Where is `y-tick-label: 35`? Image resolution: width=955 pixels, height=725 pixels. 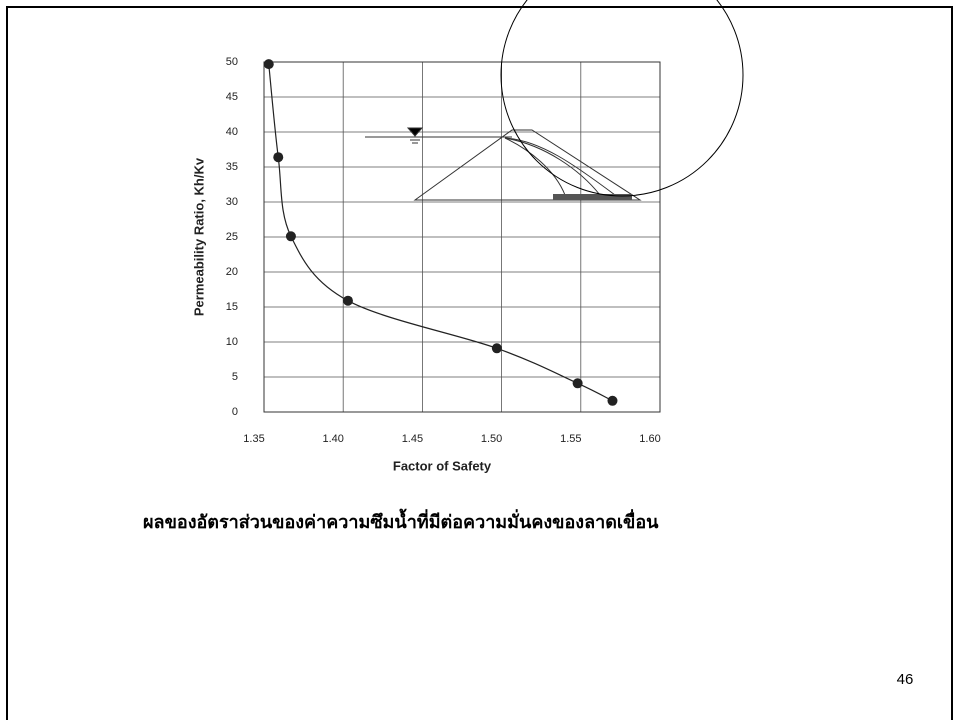 y-tick-label: 35 is located at coordinates (232, 167).